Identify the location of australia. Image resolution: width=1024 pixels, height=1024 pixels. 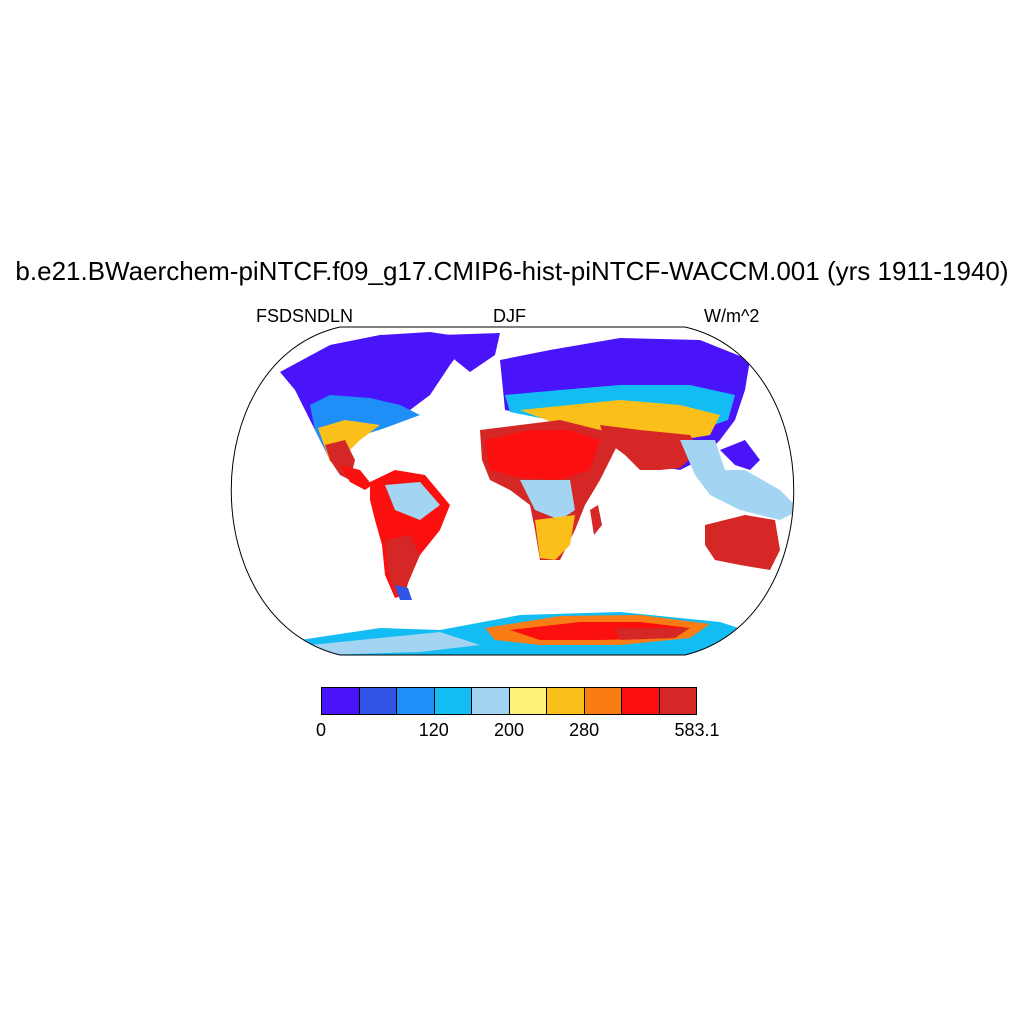
(742, 542).